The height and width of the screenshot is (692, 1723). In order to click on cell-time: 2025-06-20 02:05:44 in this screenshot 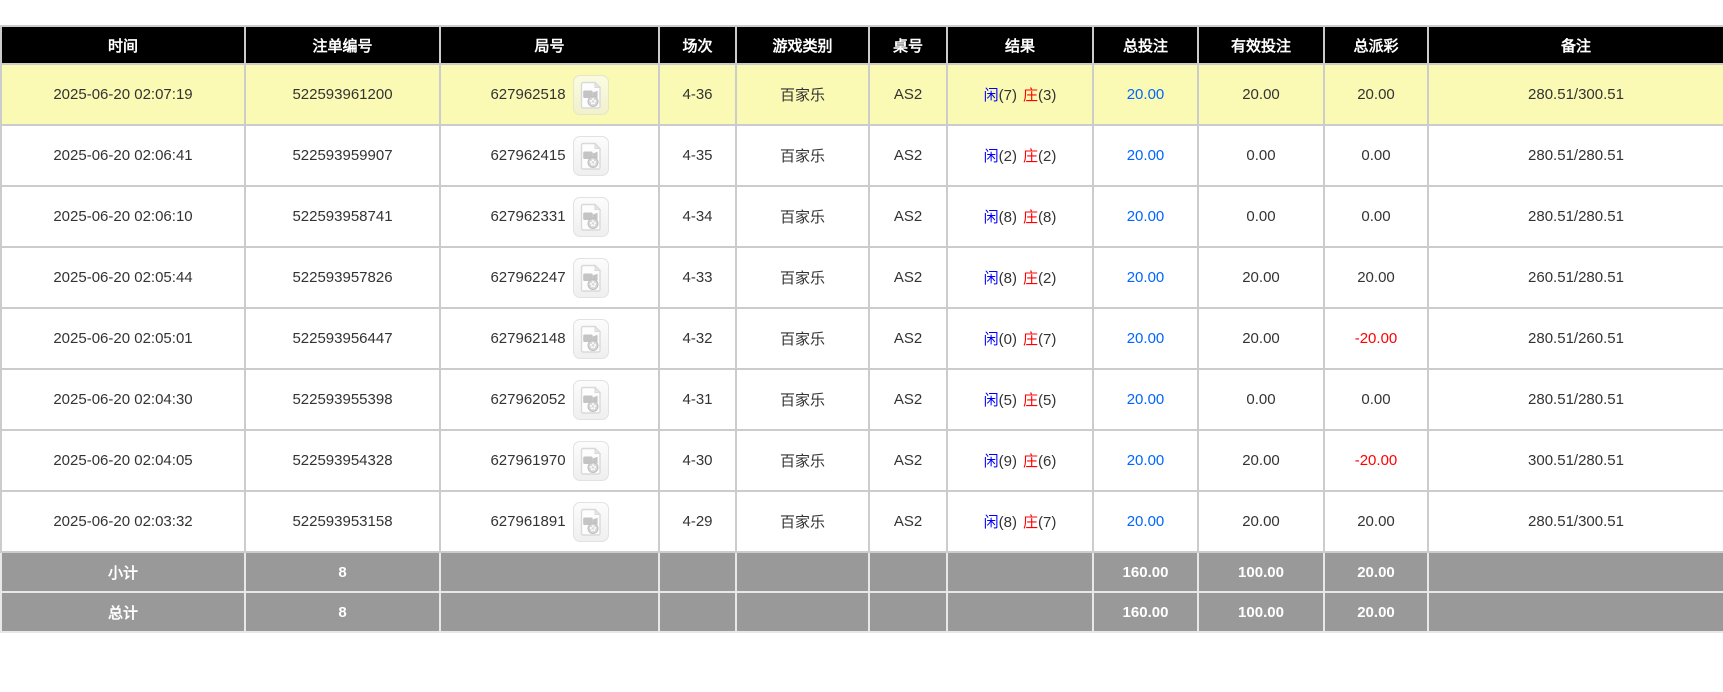, I will do `click(123, 277)`.